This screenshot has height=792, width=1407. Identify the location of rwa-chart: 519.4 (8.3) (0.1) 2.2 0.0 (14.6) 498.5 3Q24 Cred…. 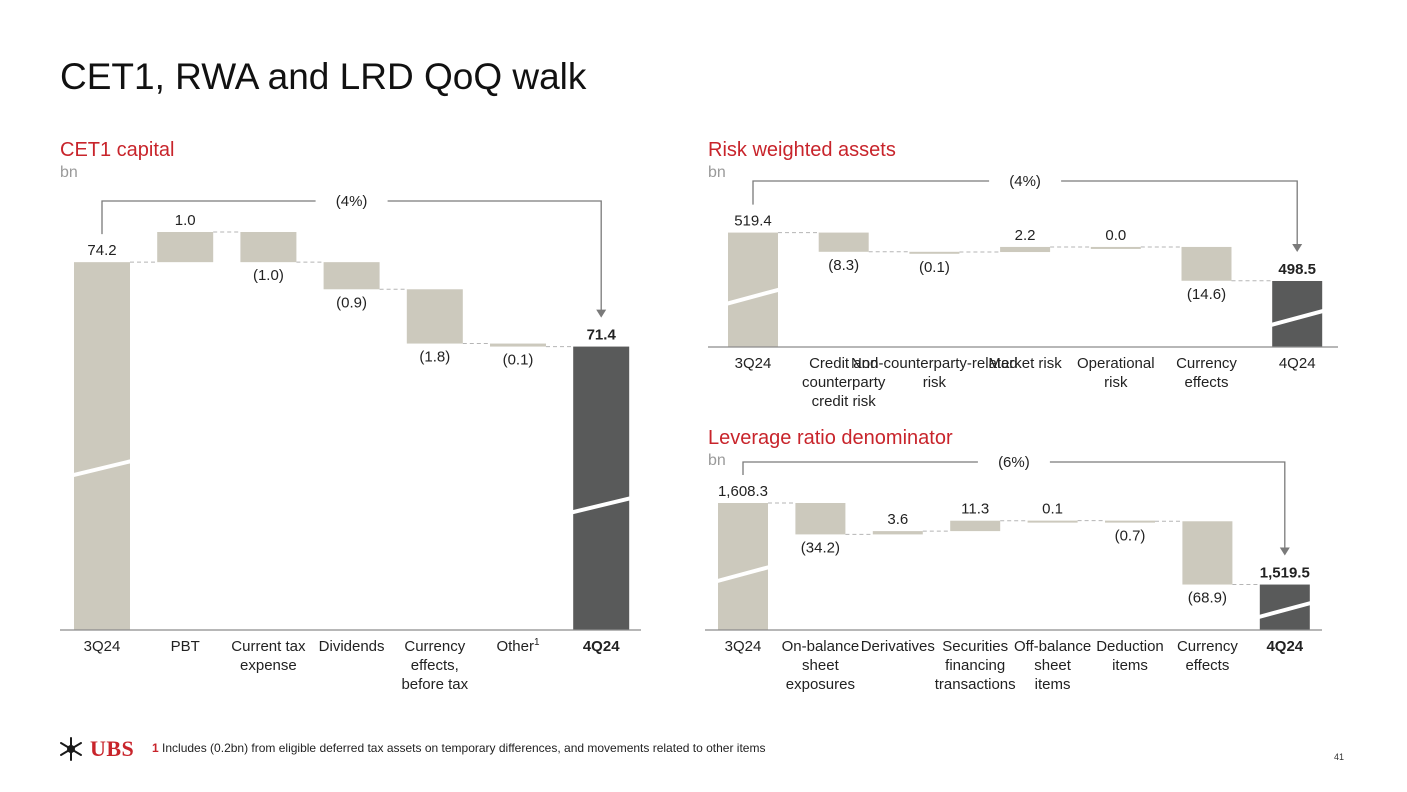
(1023, 291).